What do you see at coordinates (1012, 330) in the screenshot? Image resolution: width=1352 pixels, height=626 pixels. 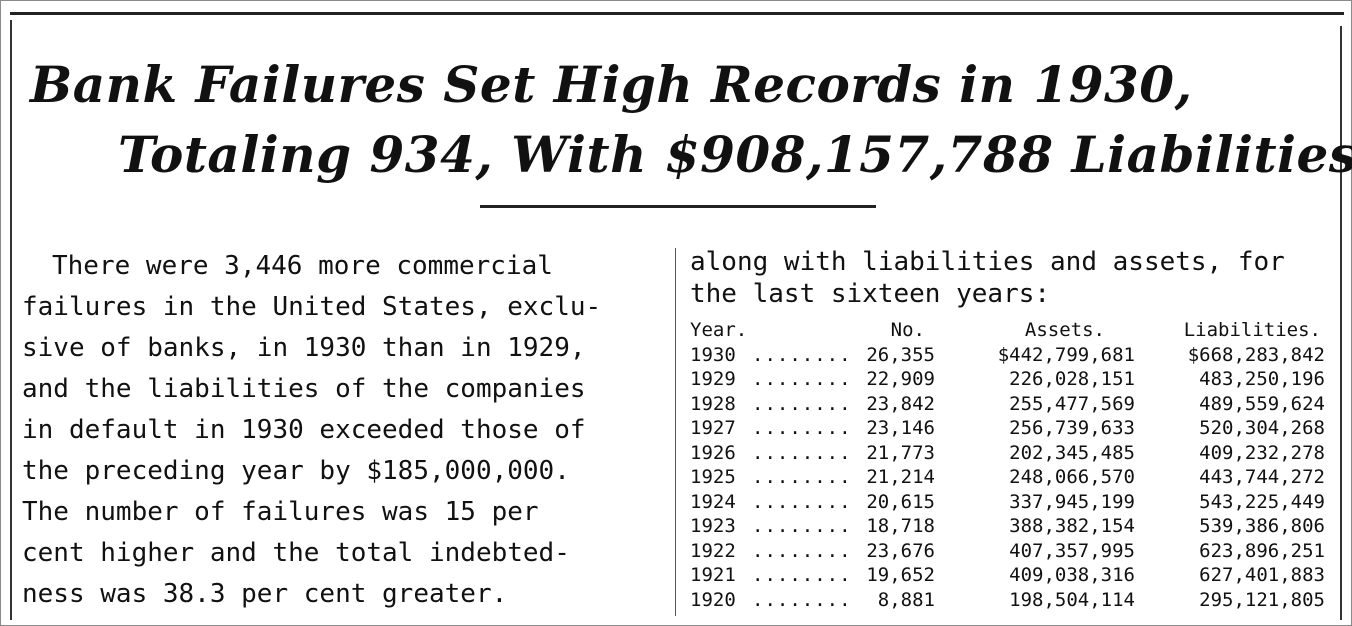 I see `table-header: Year. No. Assets. Liabilities.` at bounding box center [1012, 330].